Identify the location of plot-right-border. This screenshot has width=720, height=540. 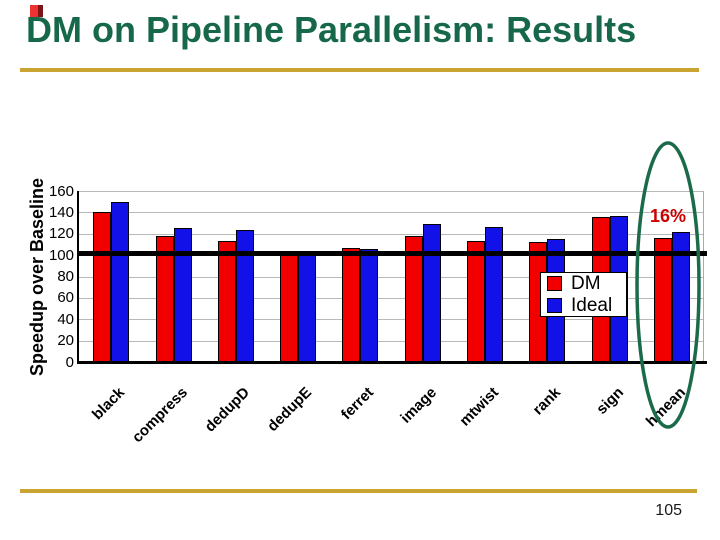
(703, 276).